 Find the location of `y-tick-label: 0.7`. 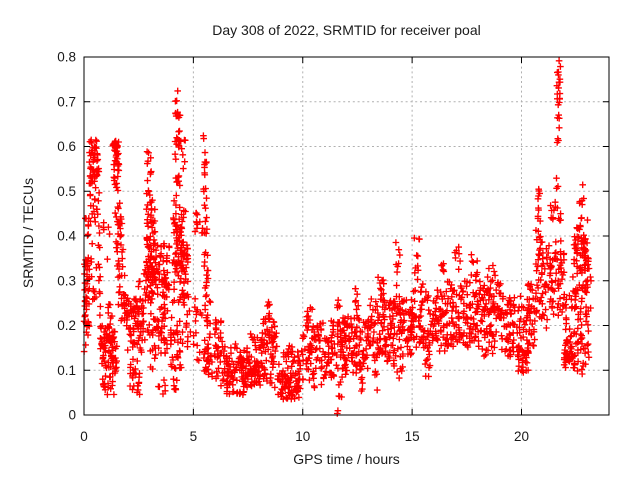

y-tick-label: 0.7 is located at coordinates (66, 101).